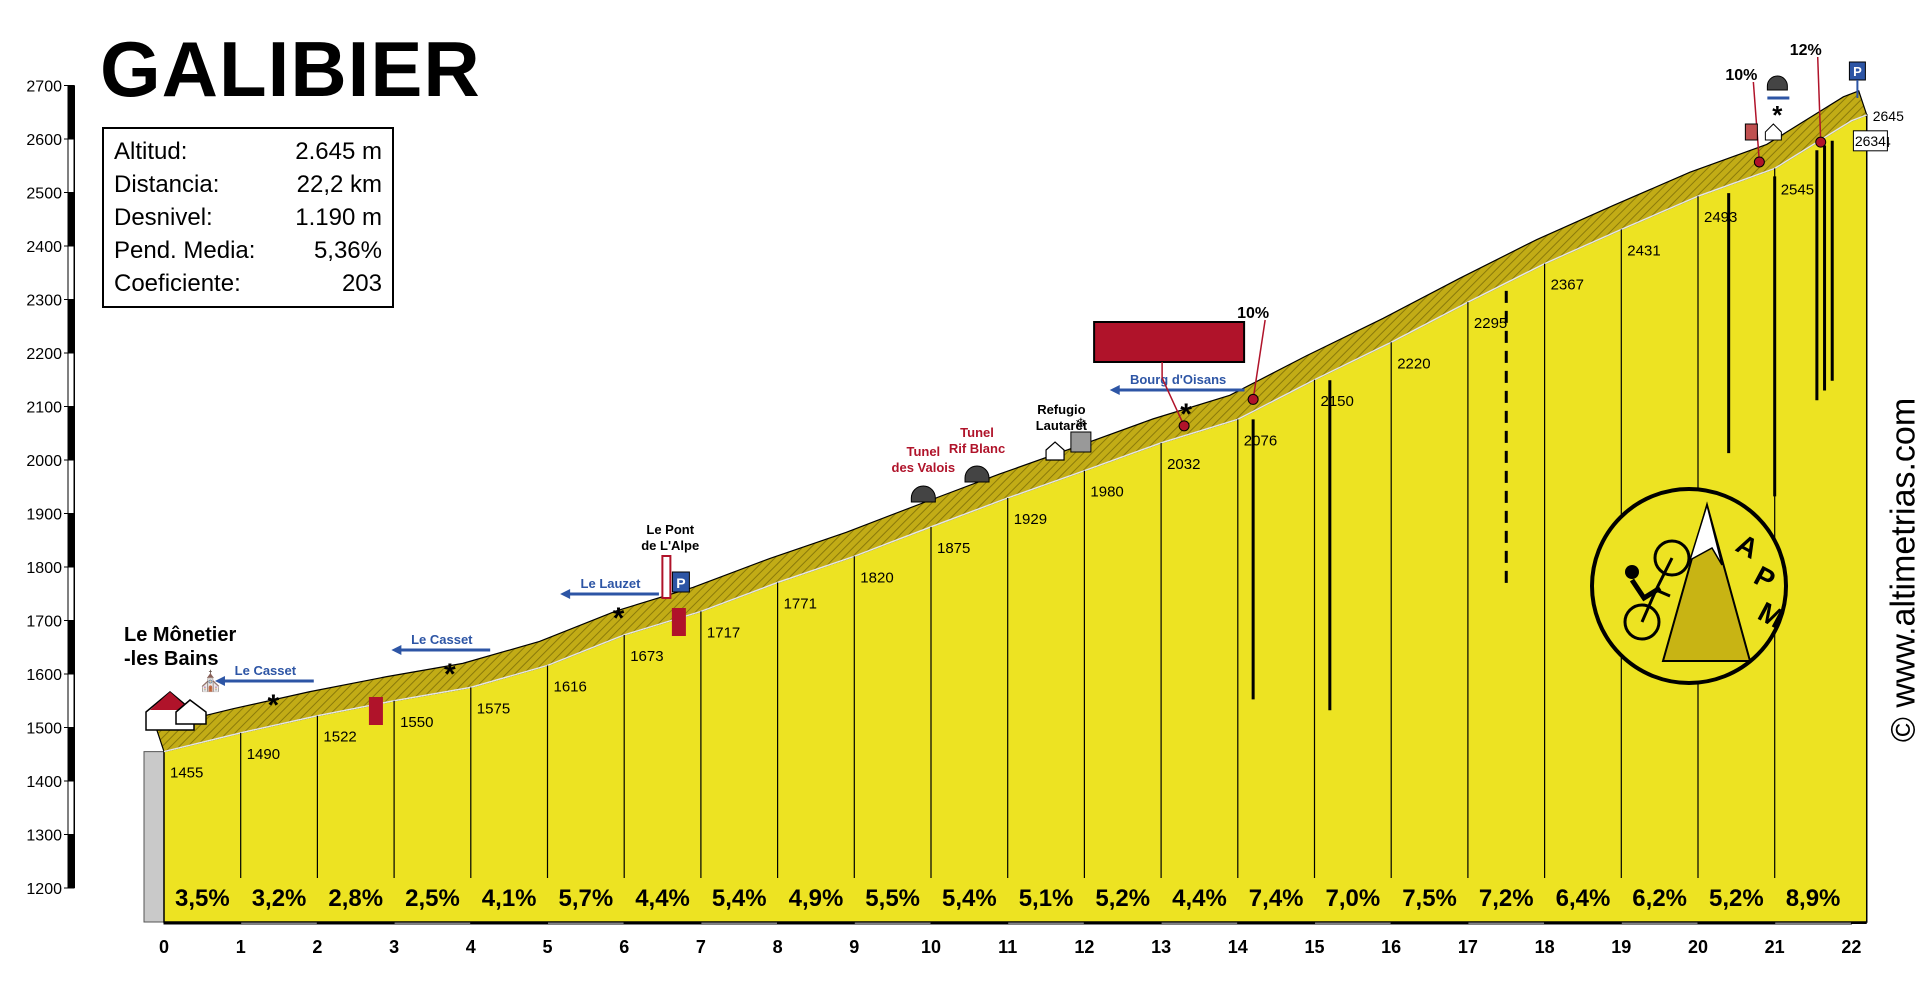 This screenshot has width=1920, height=985. What do you see at coordinates (44, 889) in the screenshot?
I see `y-tick-label: 1200` at bounding box center [44, 889].